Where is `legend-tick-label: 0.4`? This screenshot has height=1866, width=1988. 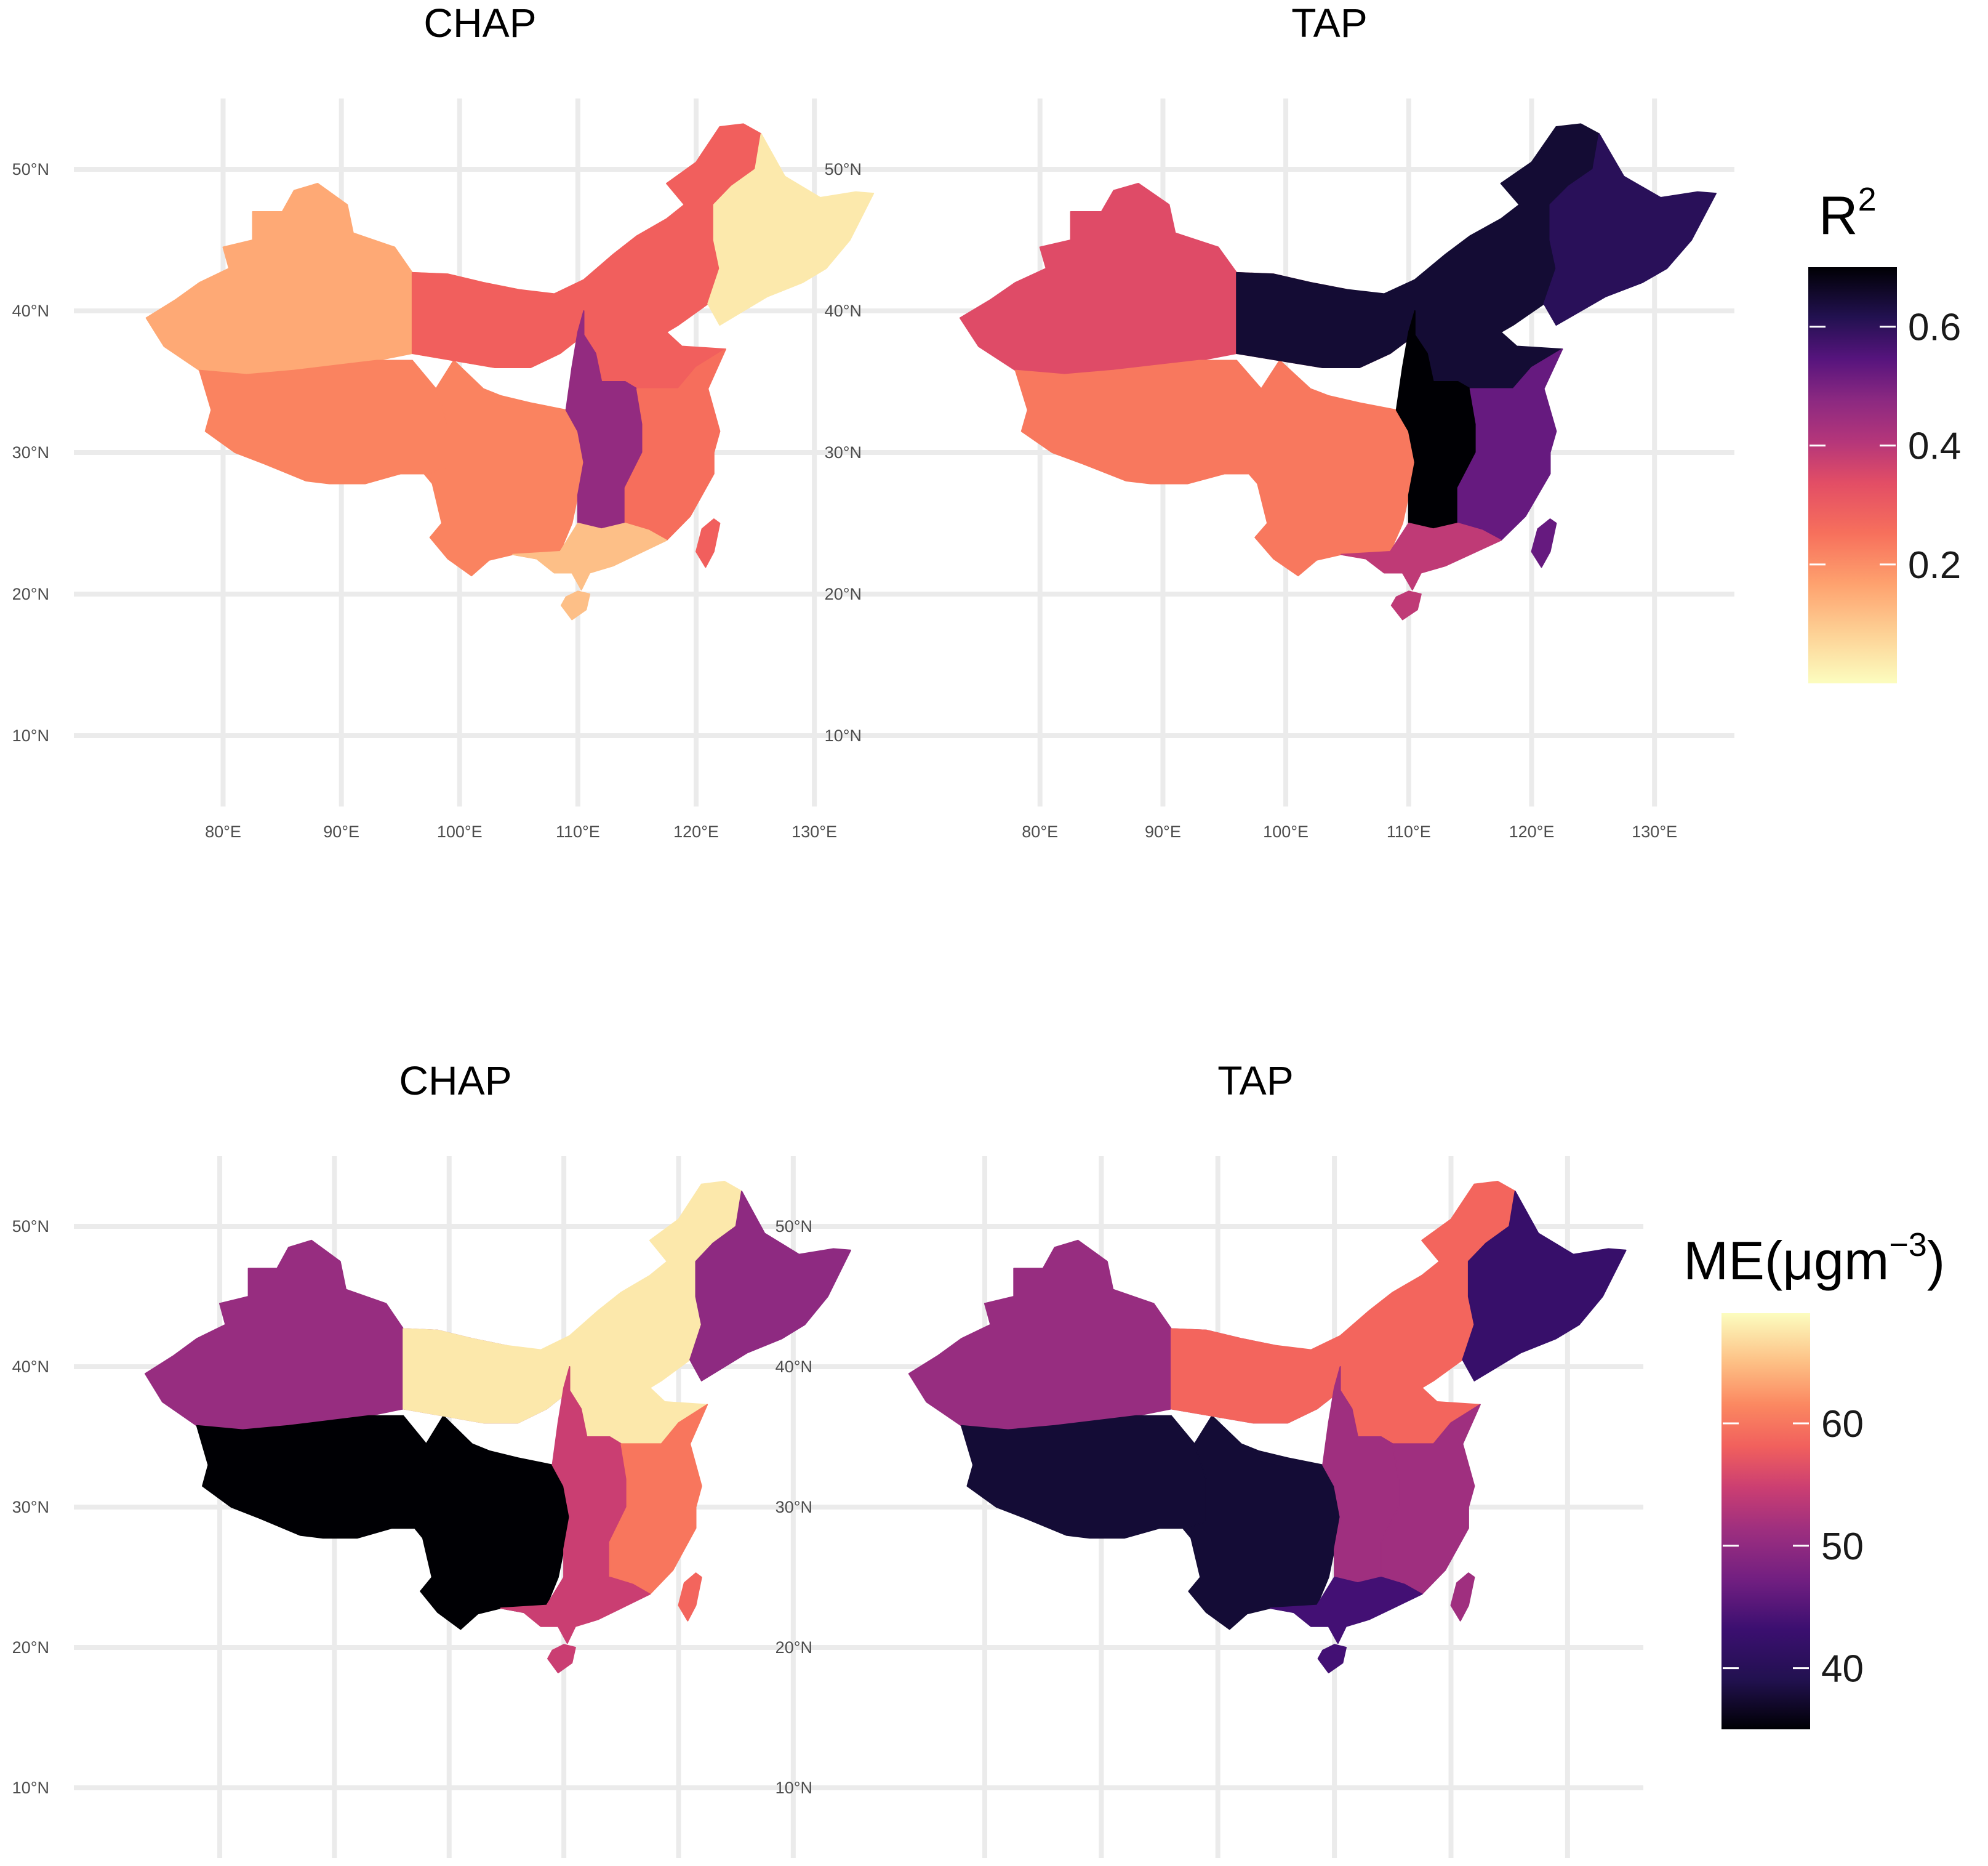 legend-tick-label: 0.4 is located at coordinates (1934, 446).